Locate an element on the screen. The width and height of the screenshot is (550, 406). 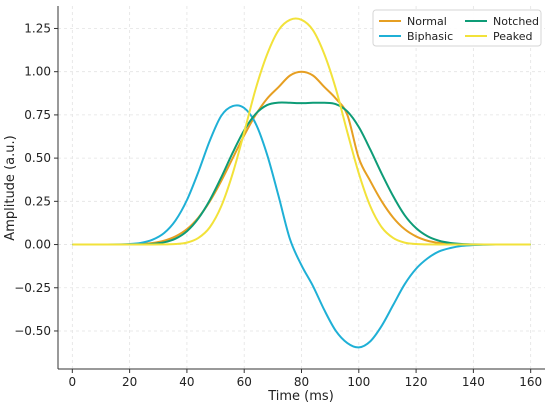
legend-label-peaked: Peaked is located at coordinates (512, 36).